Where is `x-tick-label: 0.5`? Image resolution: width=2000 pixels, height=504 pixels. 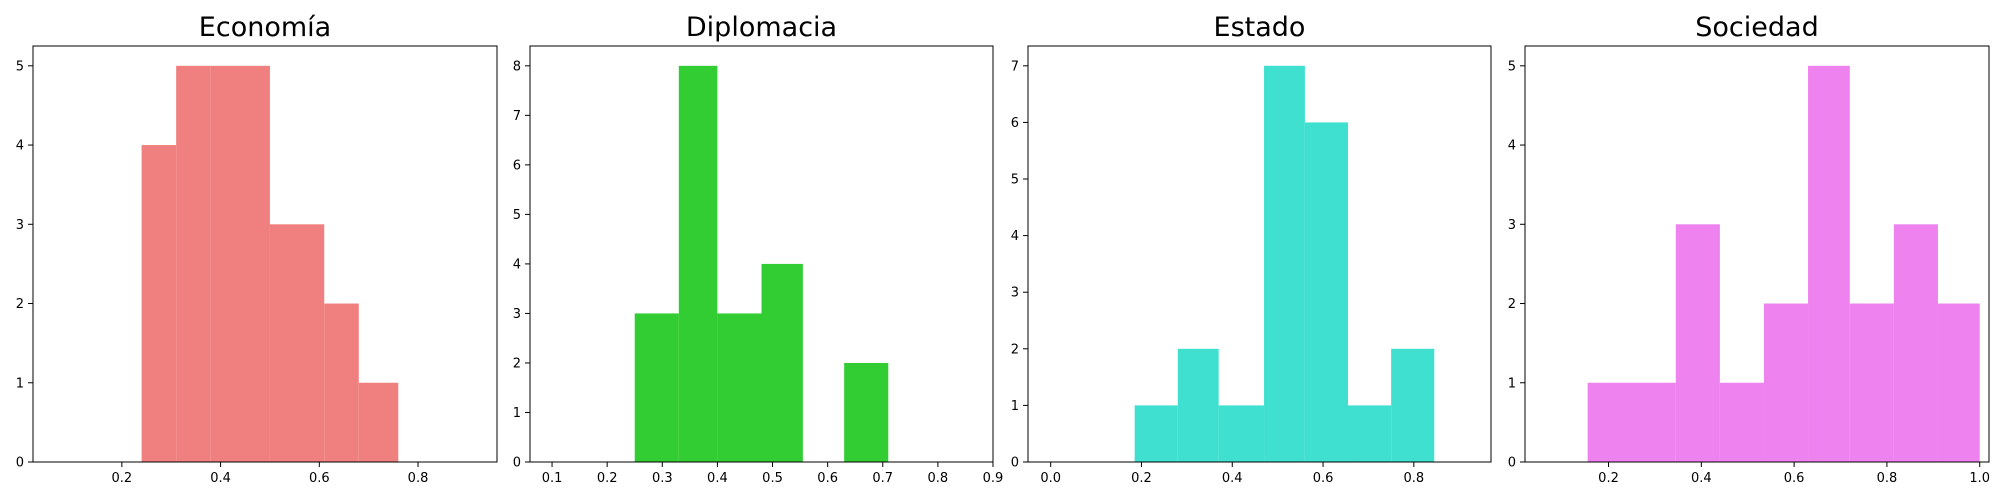 x-tick-label: 0.5 is located at coordinates (772, 478).